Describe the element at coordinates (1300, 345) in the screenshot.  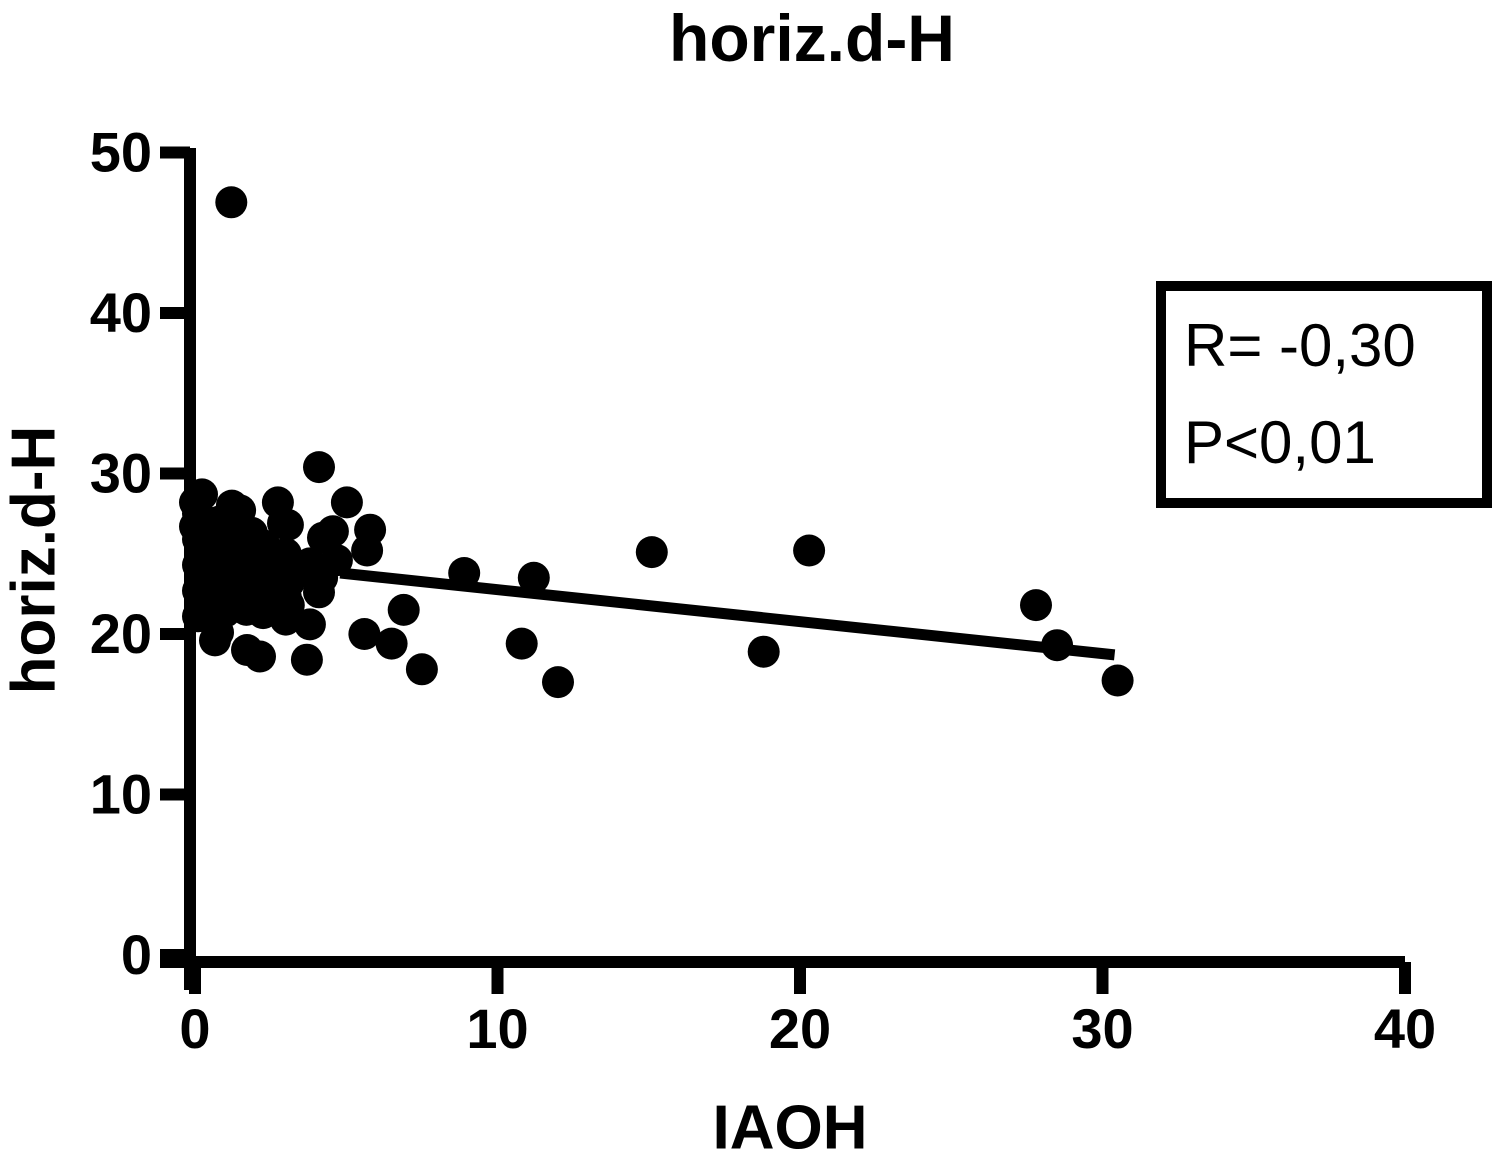
I see `stats-r-value: R= -0,30` at that location.